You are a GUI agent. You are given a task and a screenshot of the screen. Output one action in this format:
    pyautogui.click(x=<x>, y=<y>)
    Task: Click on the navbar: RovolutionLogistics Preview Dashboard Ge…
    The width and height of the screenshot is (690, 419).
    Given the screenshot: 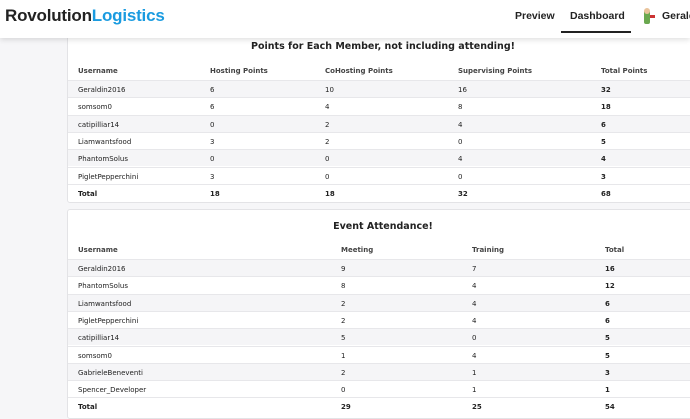 What is the action you would take?
    pyautogui.click(x=345, y=19)
    